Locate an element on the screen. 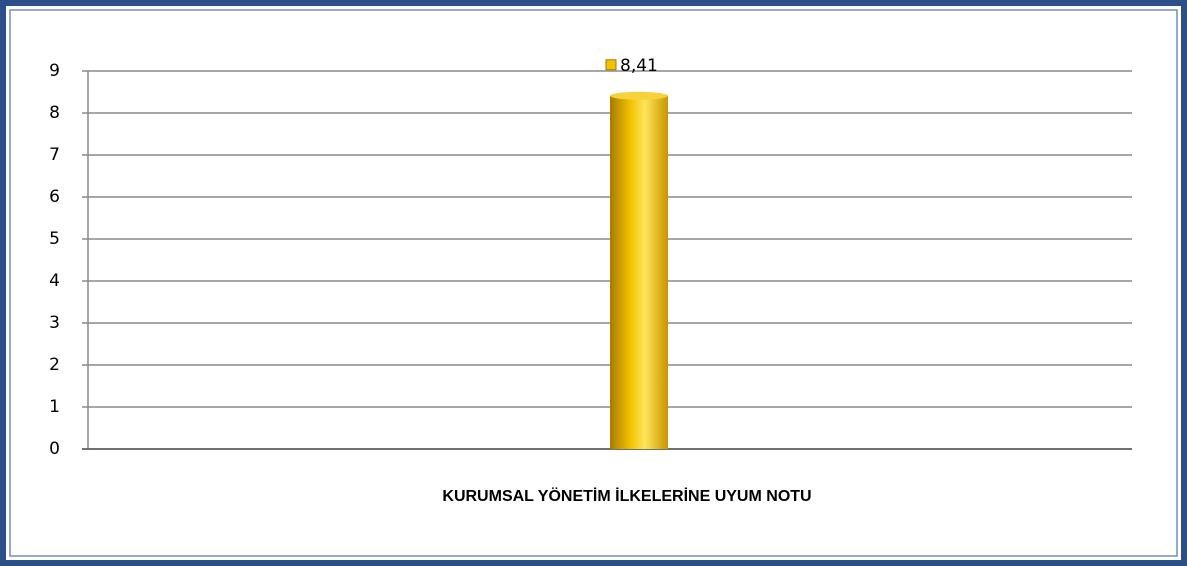 The image size is (1187, 566). y-tick-label: 6 is located at coordinates (54, 197).